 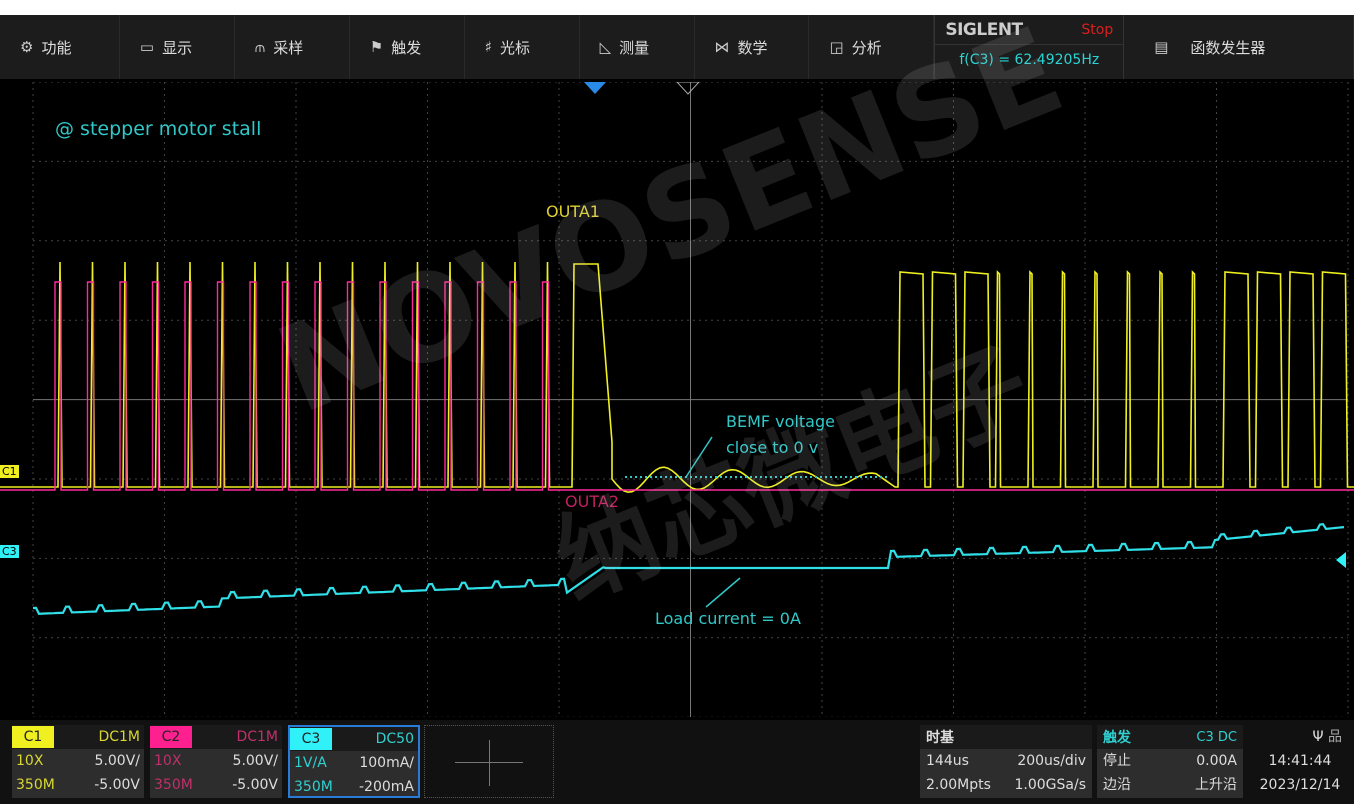 What do you see at coordinates (573, 211) in the screenshot?
I see `outa1-label: OUTA1` at bounding box center [573, 211].